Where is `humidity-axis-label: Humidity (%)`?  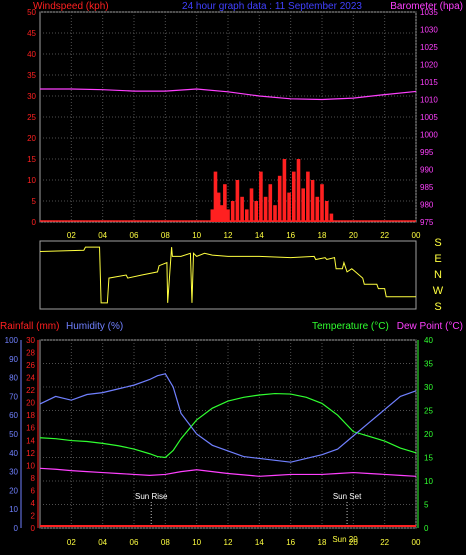
humidity-axis-label: Humidity (%) is located at coordinates (94, 326).